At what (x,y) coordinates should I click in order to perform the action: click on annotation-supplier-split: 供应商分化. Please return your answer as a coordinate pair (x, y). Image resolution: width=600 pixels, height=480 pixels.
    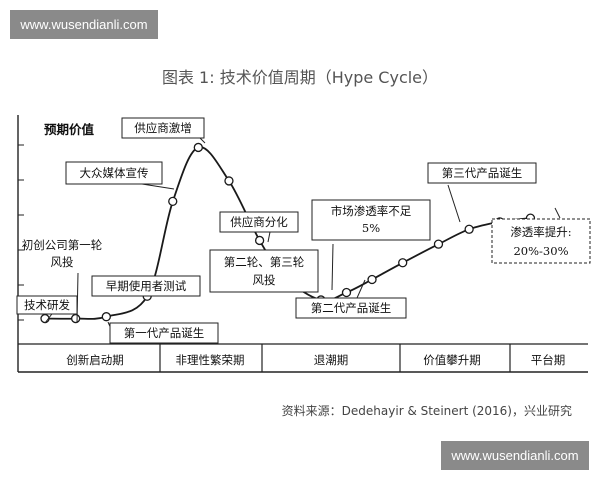
    Looking at the image, I should click on (259, 222).